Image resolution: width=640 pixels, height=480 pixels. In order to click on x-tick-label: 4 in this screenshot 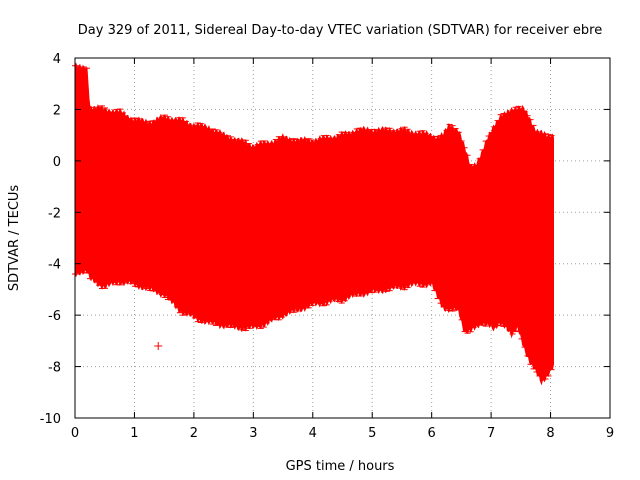, I will do `click(313, 433)`.